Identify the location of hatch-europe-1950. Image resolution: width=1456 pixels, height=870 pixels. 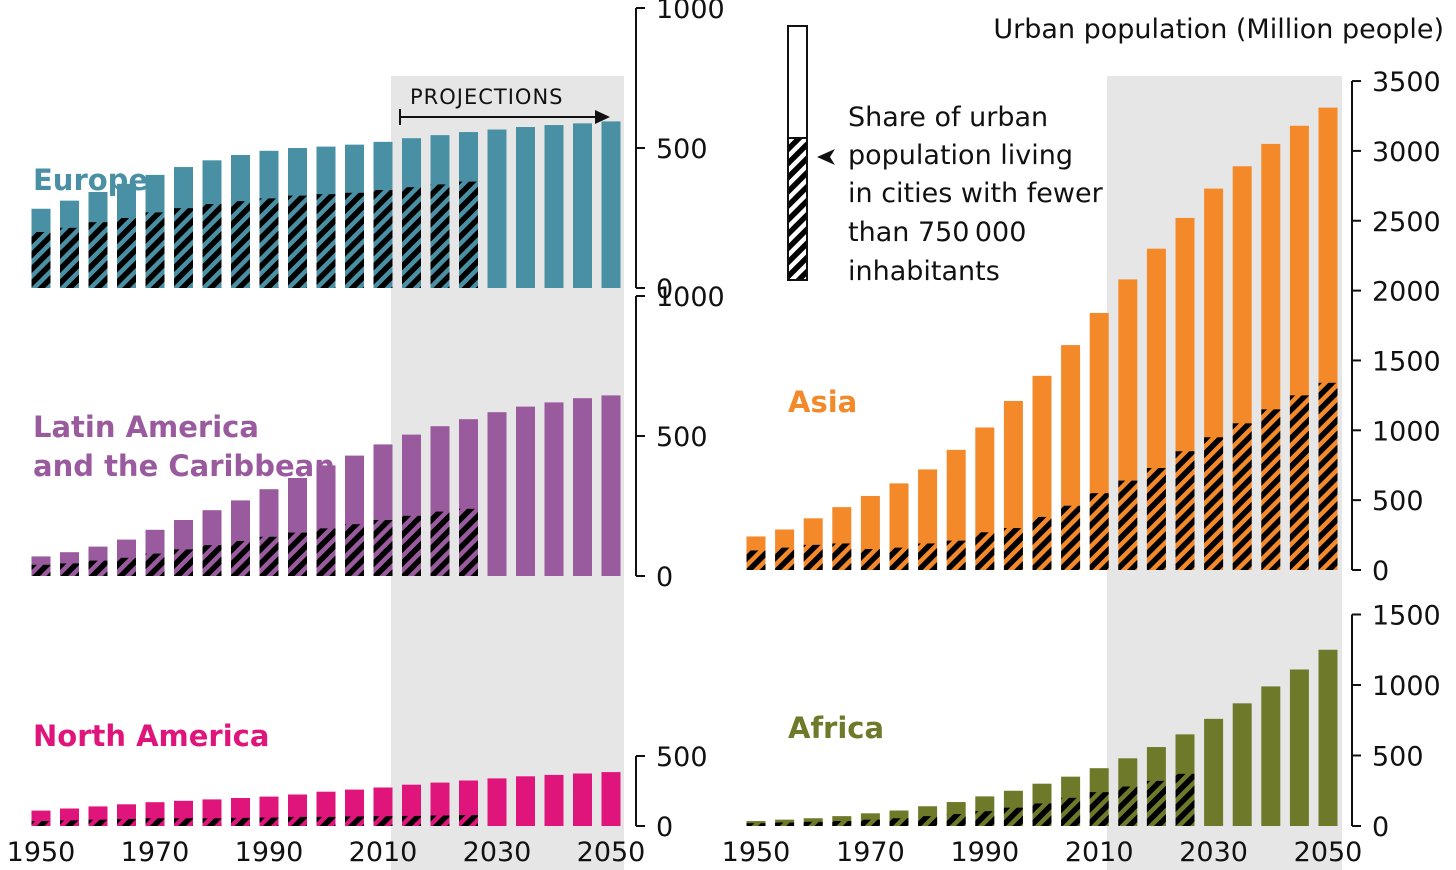
(41, 260).